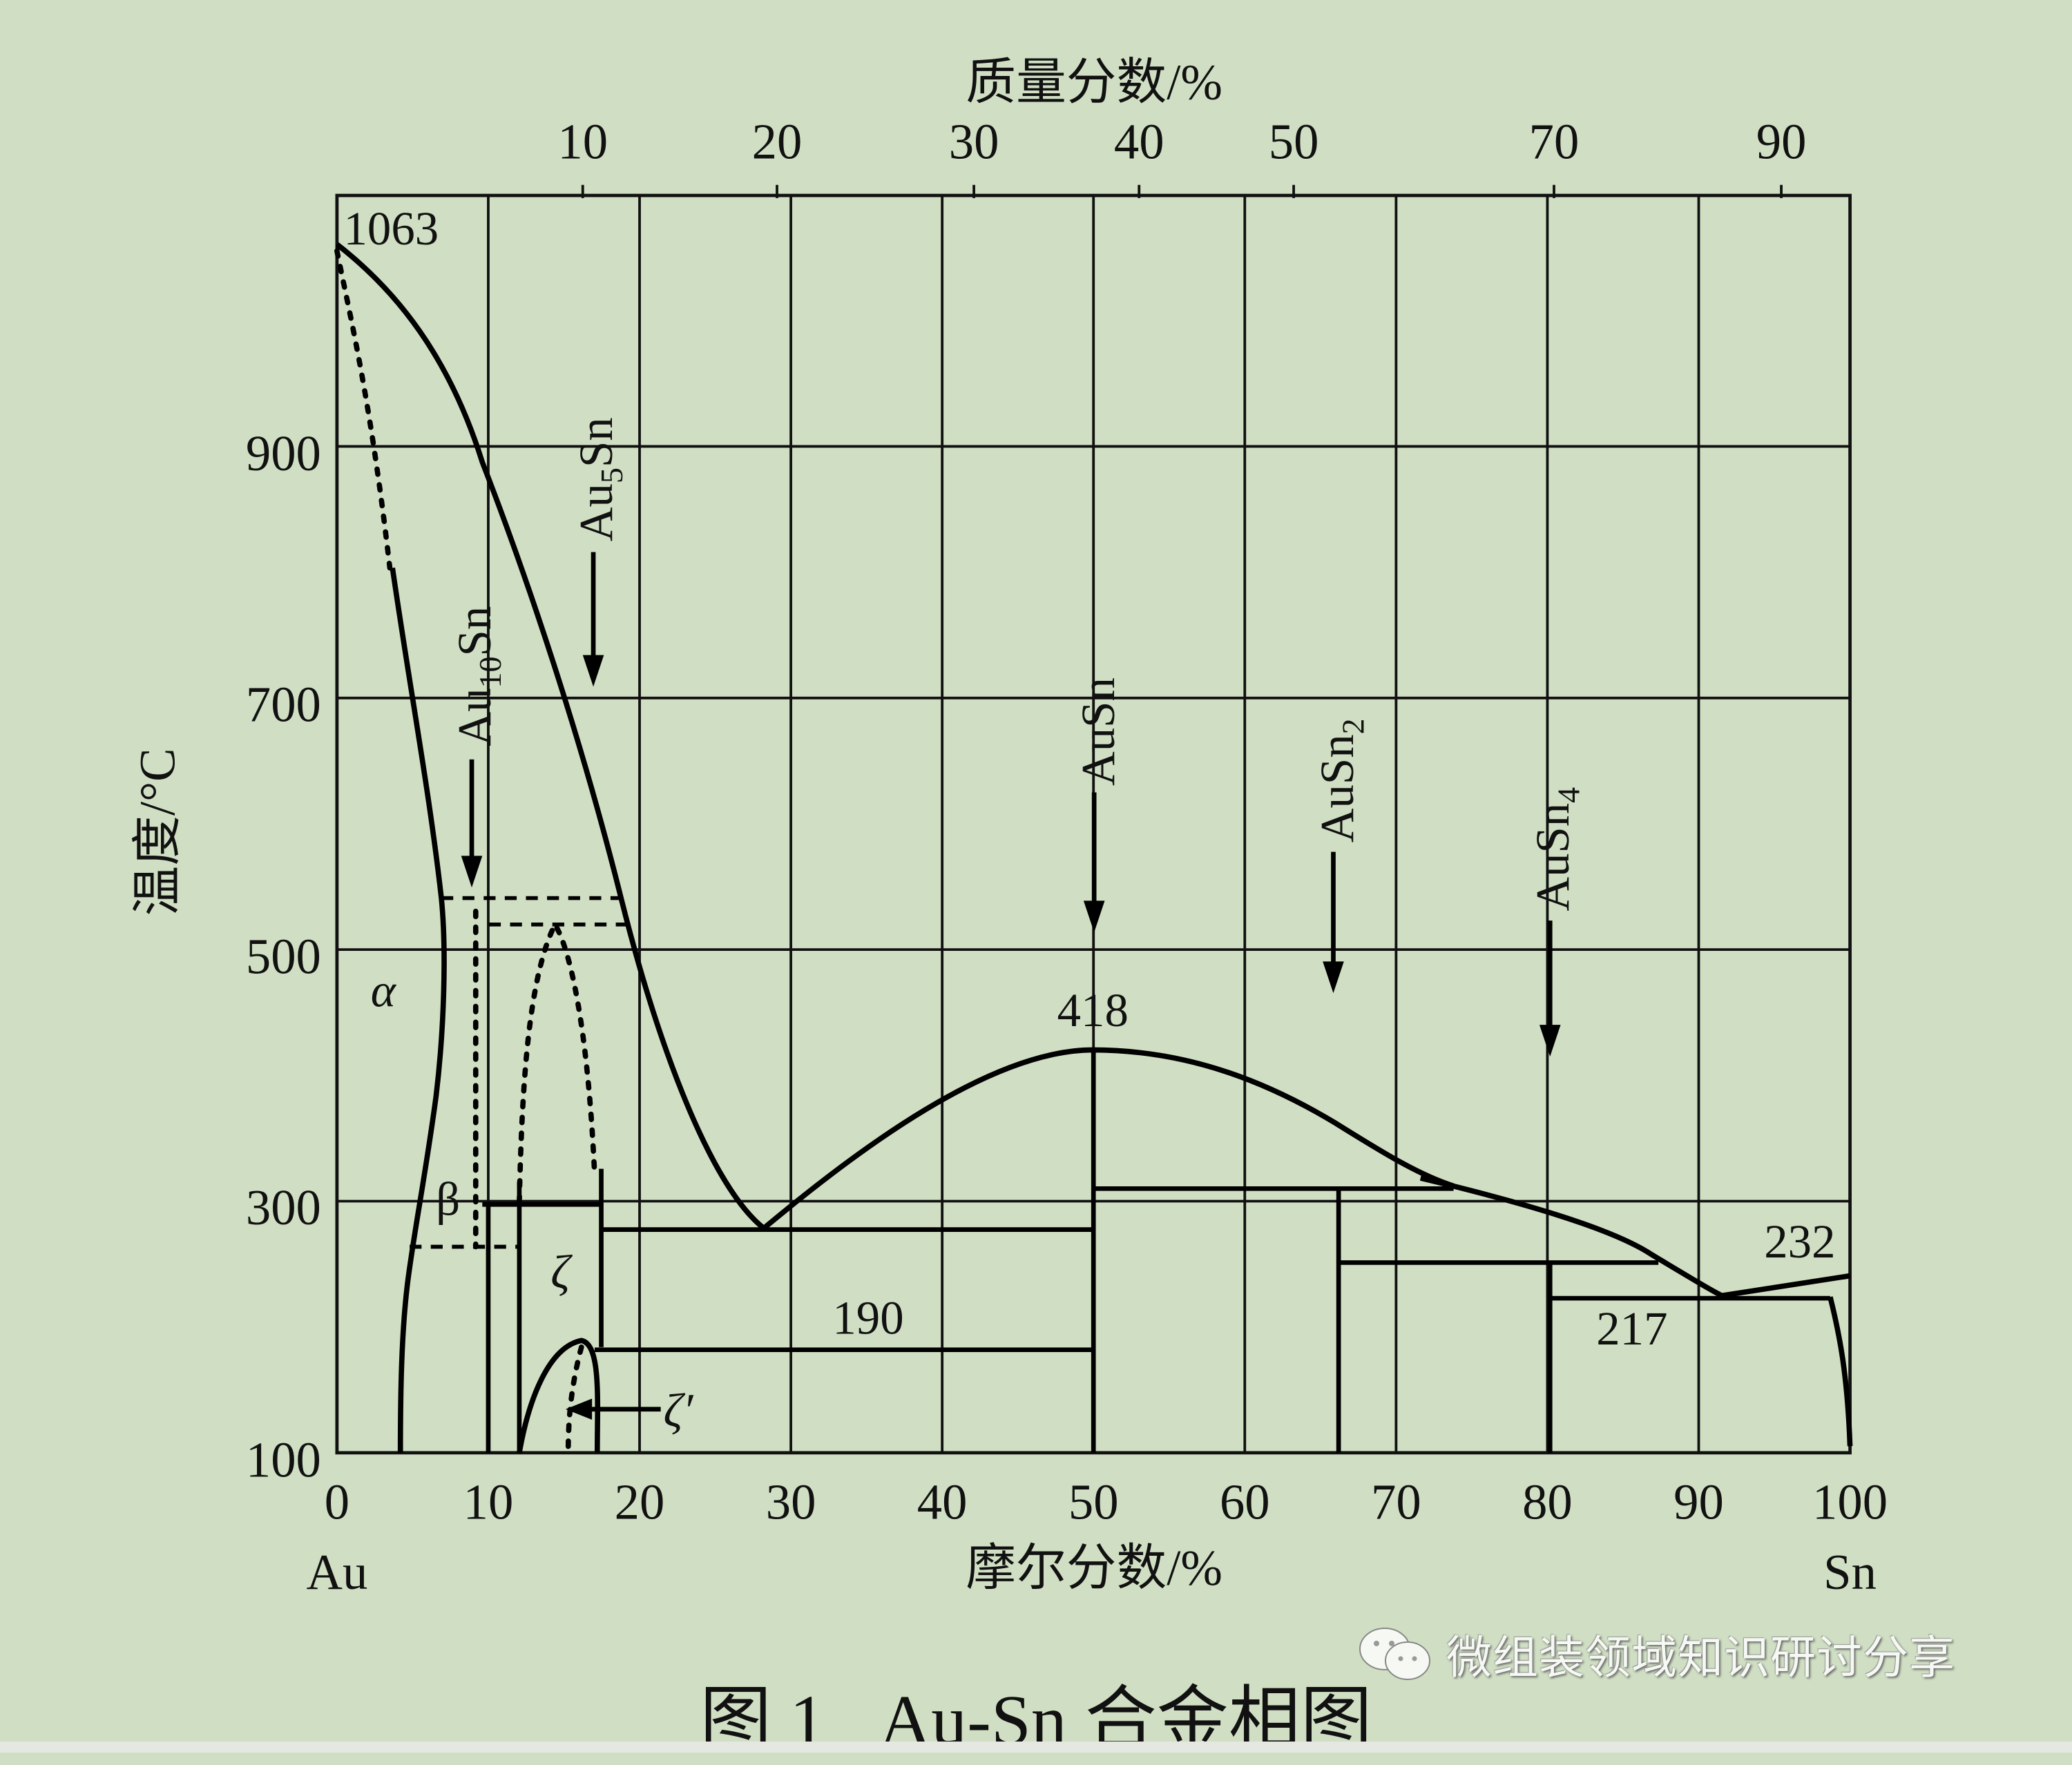 This screenshot has height=1765, width=2072. What do you see at coordinates (557, 1061) in the screenshot?
I see `zeta-dome-dotted` at bounding box center [557, 1061].